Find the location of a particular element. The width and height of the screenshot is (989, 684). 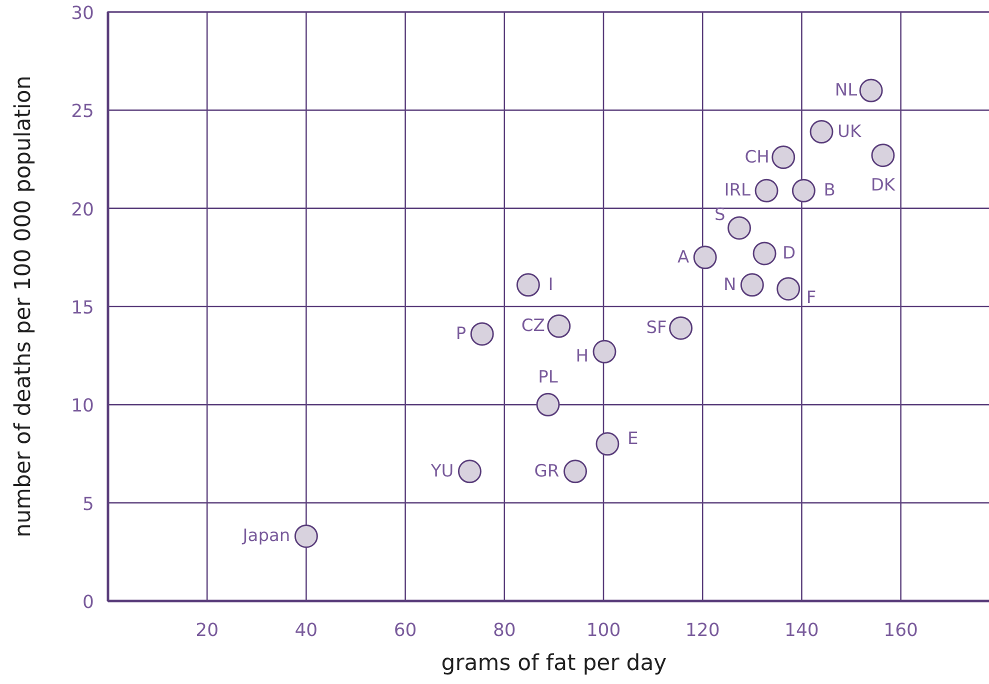

annotation: GR is located at coordinates (547, 471).